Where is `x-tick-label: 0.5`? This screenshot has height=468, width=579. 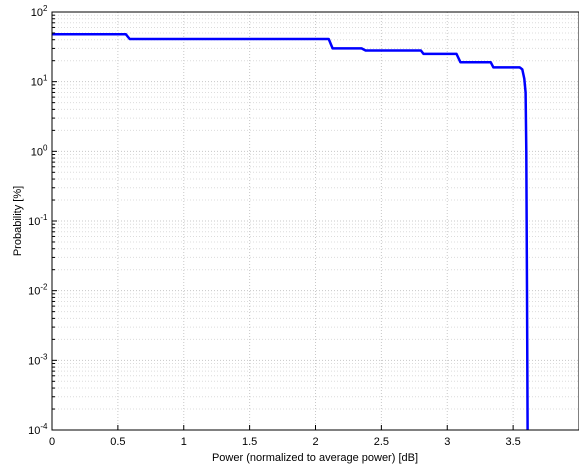 x-tick-label: 0.5 is located at coordinates (117, 442).